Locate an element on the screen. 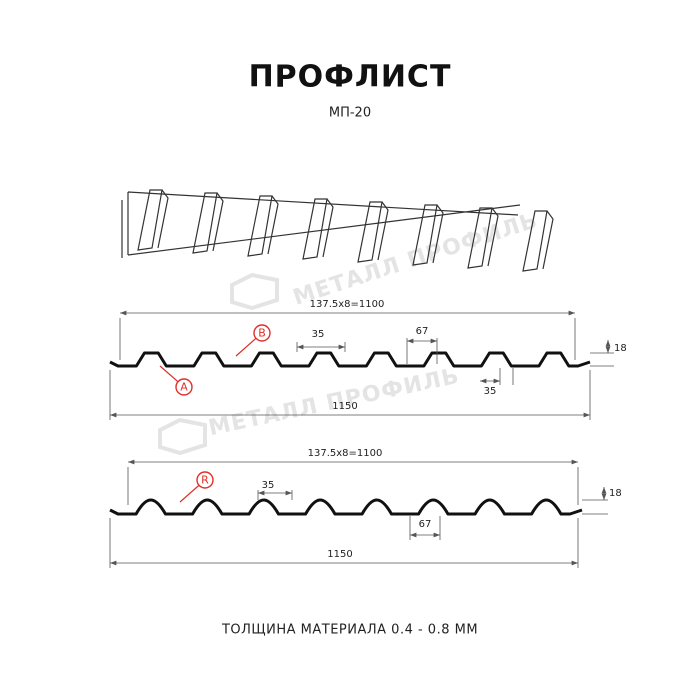  watermark-logo is located at coordinates (218, 364).